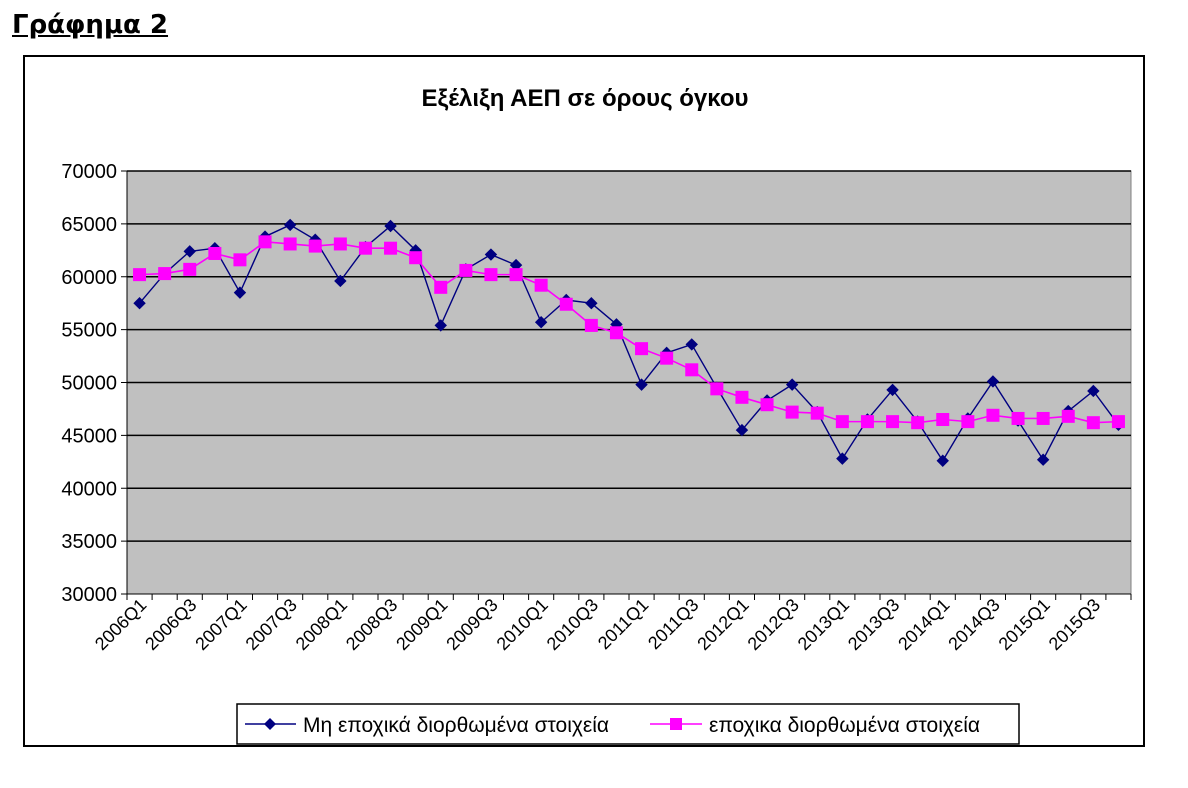 Image resolution: width=1188 pixels, height=788 pixels. I want to click on x-tick-label-2008Q3: 2008Q3, so click(371, 624).